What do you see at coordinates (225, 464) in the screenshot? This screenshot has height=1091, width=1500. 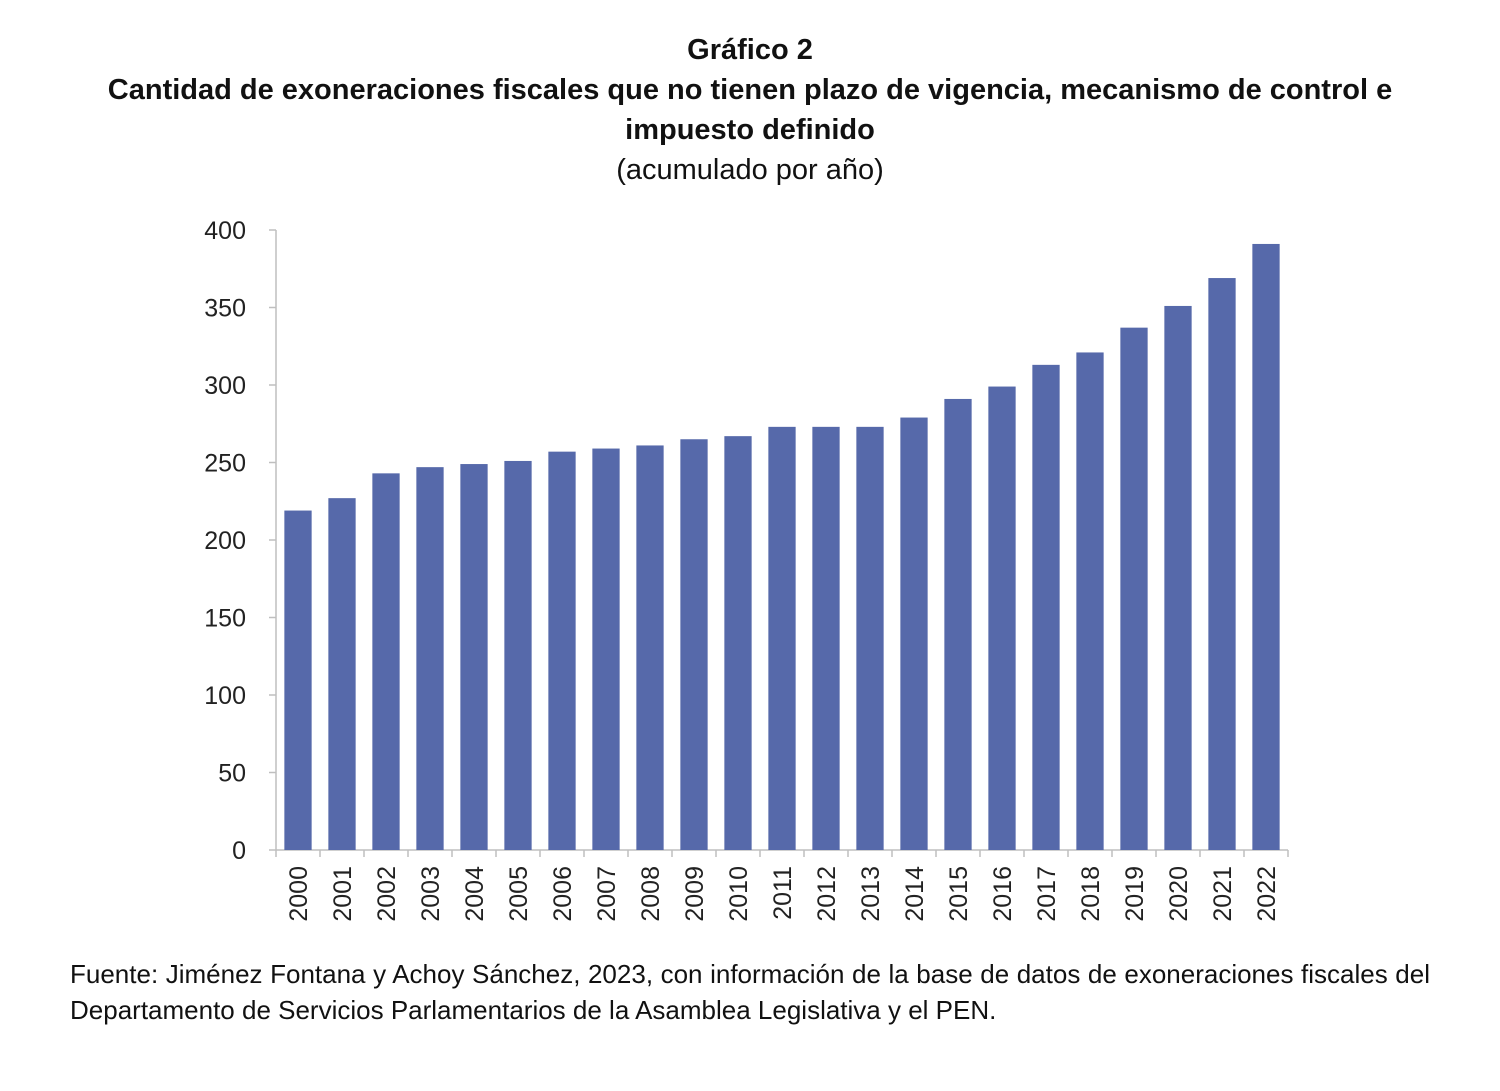 I see `y-tick-label: 250` at bounding box center [225, 464].